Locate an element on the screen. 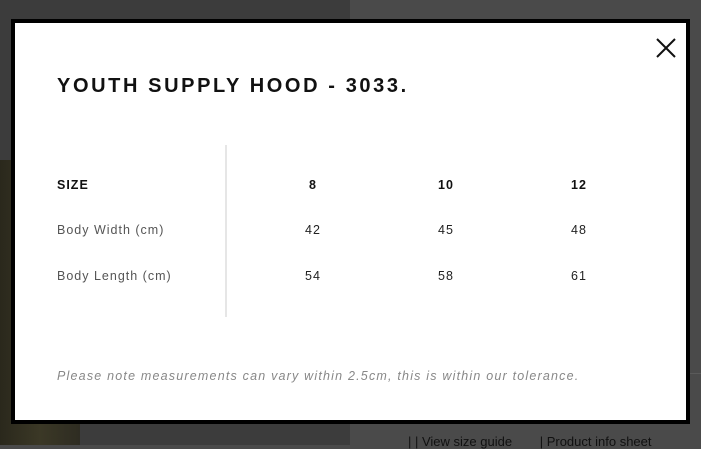 The width and height of the screenshot is (701, 449). body-width-label: Body Width (cm) is located at coordinates (111, 230).